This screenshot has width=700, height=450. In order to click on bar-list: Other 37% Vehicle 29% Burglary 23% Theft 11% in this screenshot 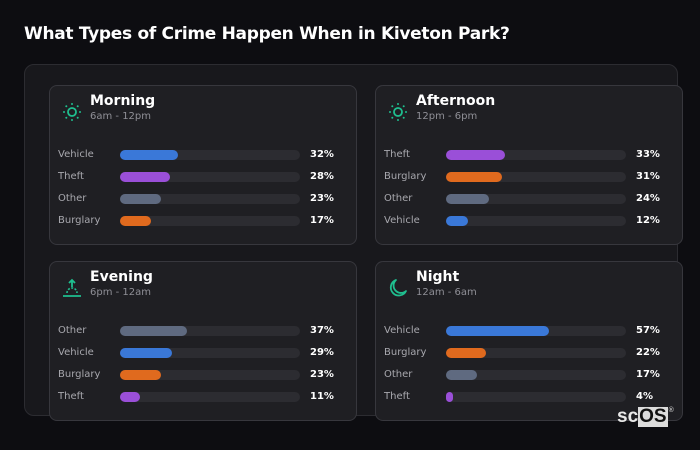, I will do `click(204, 368)`.